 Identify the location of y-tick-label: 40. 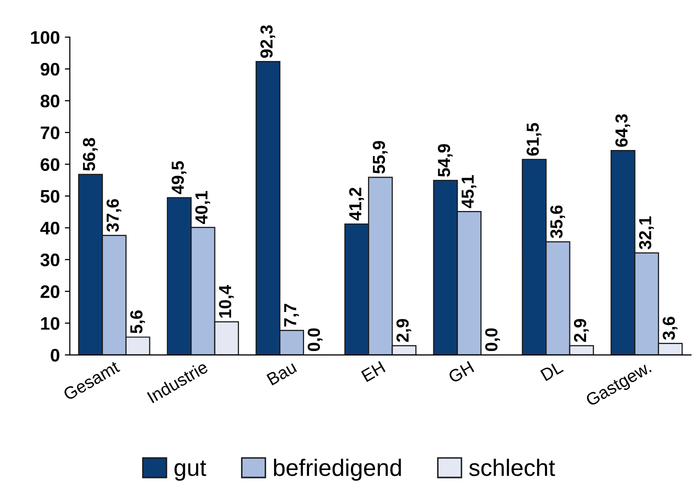
(50, 228).